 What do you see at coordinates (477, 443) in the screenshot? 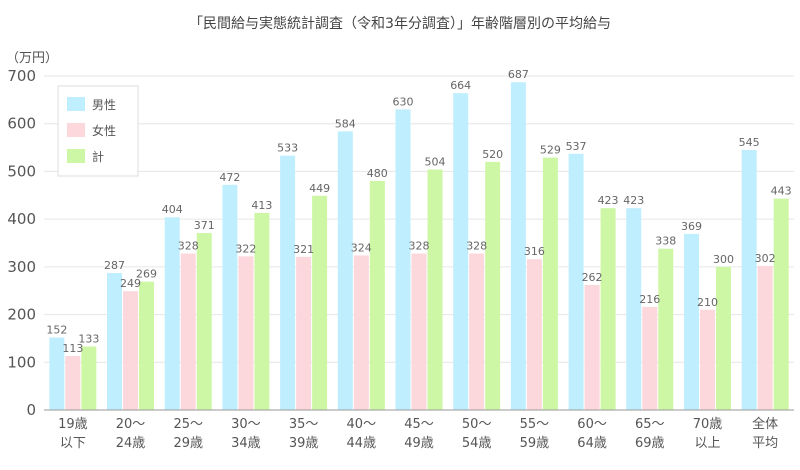
I see `x-tick-label: 54歳` at bounding box center [477, 443].